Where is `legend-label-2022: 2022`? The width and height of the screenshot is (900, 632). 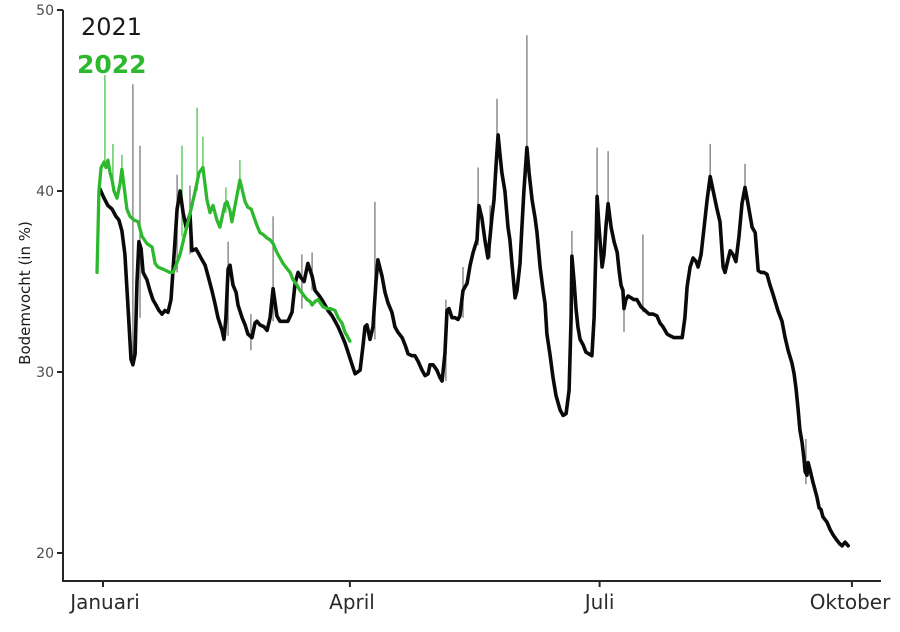 legend-label-2022: 2022 is located at coordinates (112, 64).